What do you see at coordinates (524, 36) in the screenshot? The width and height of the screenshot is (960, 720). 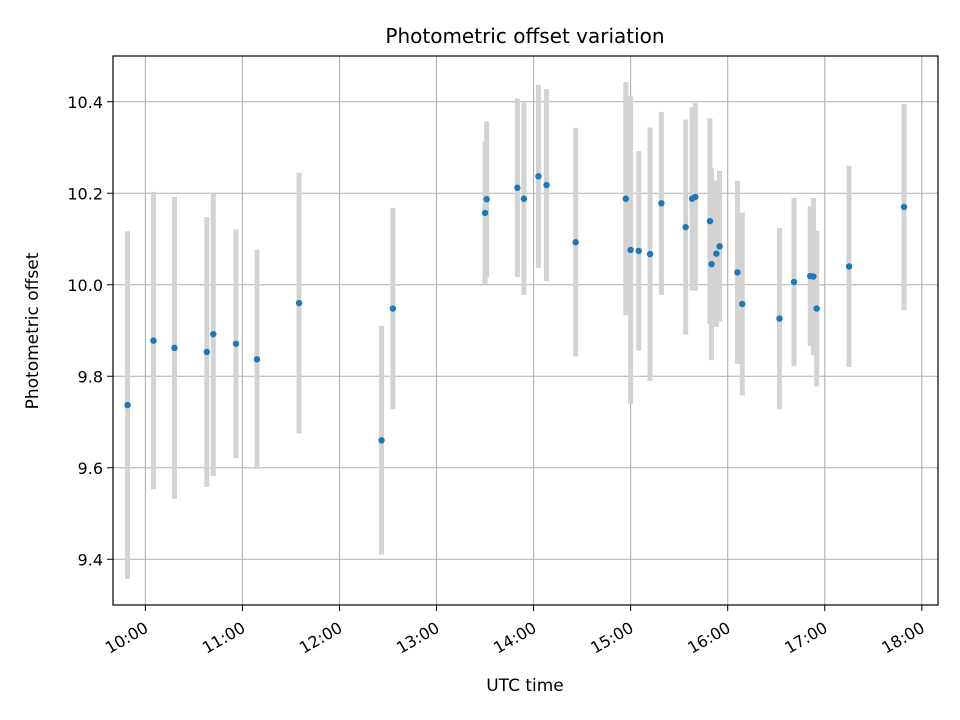 I see `chart-title: Photometric offset variation` at bounding box center [524, 36].